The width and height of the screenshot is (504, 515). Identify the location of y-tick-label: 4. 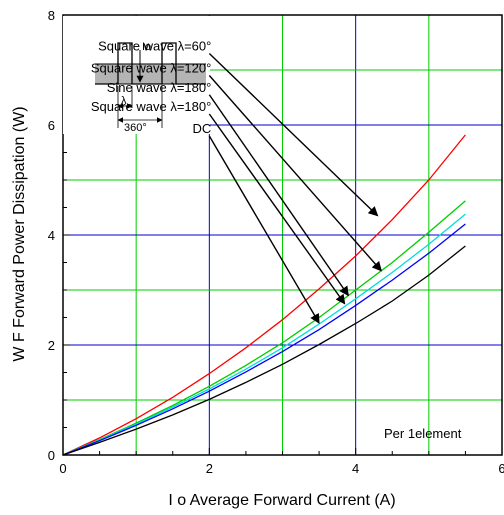
(51, 235).